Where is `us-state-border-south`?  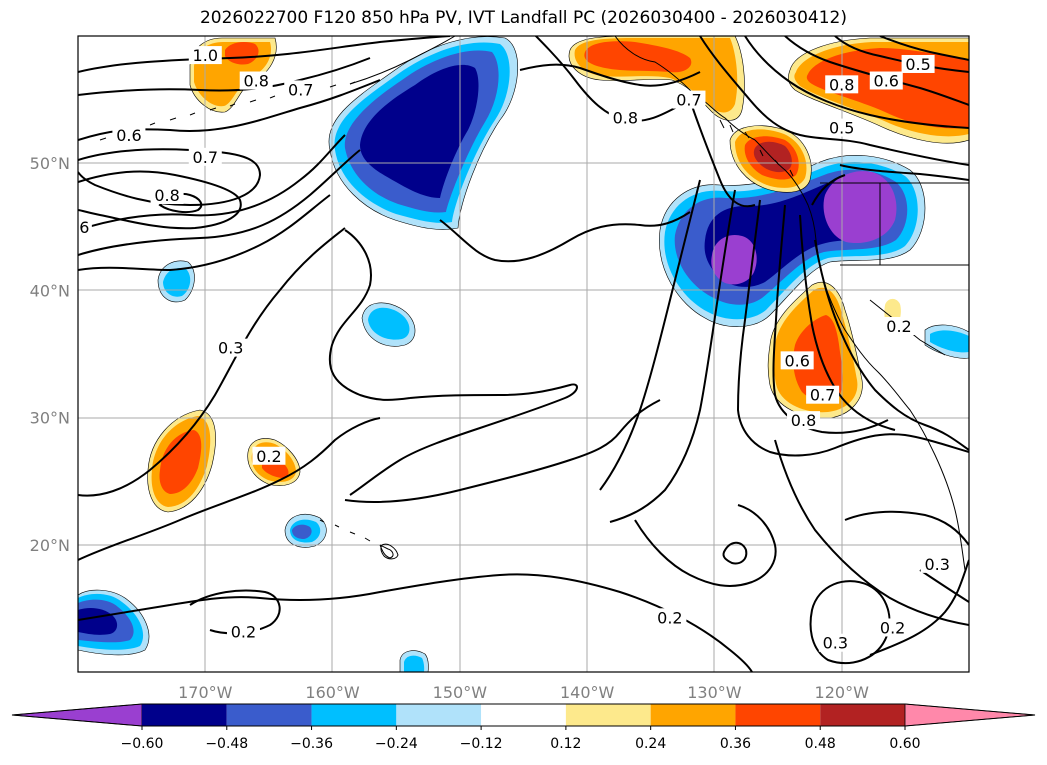
us-state-border-south is located at coordinates (907, 327).